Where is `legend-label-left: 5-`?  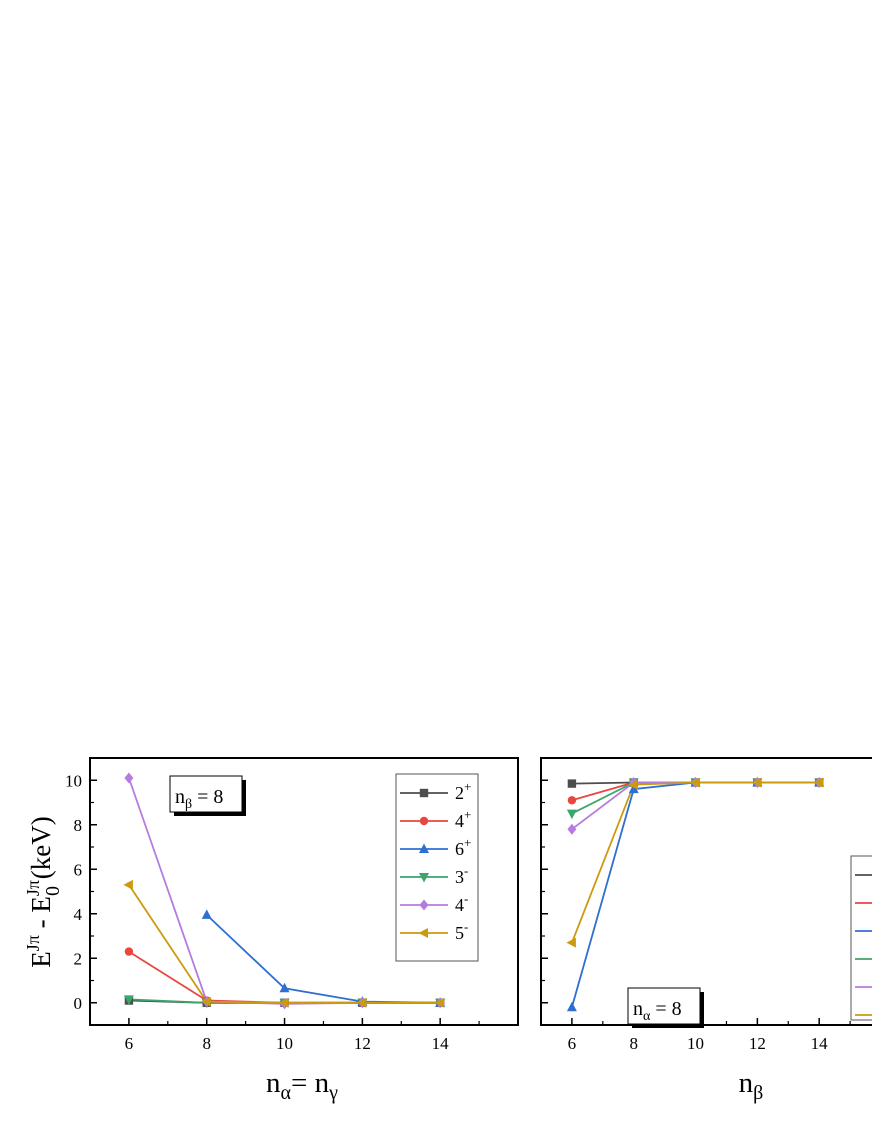
legend-label-left: 5- is located at coordinates (461, 931).